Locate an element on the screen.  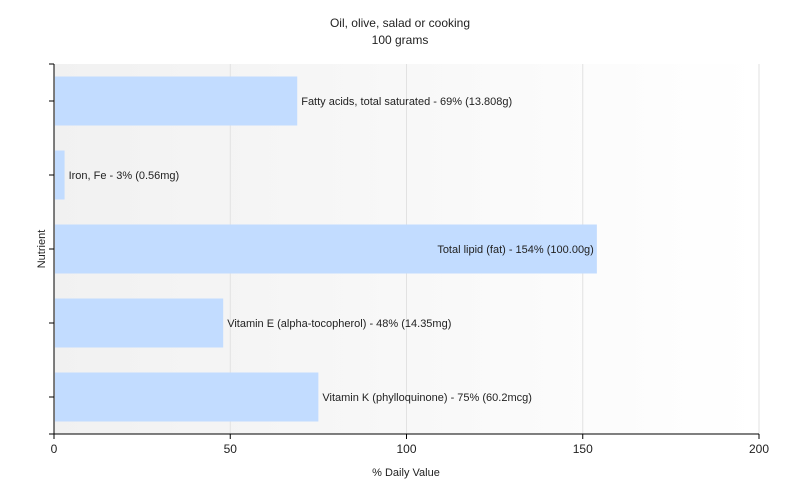
x-tick-label: 0 is located at coordinates (54, 449).